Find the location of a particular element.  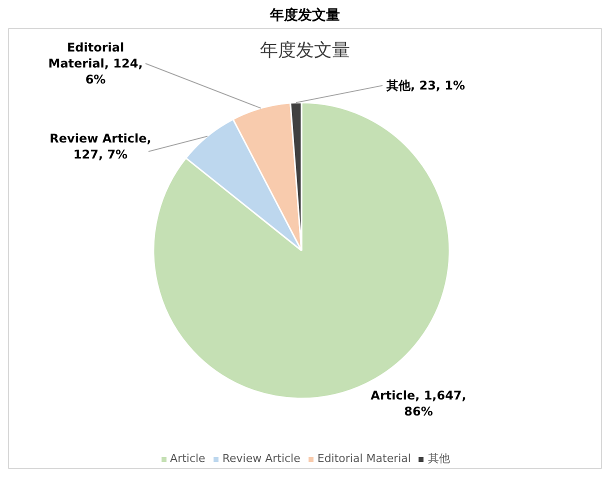

data-label: Article, 1,647, 86% is located at coordinates (418, 403).